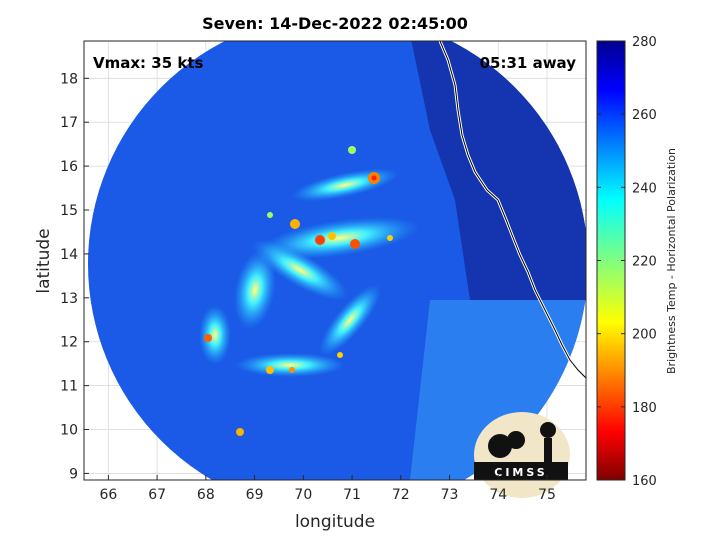 This screenshot has height=544, width=720. Describe the element at coordinates (401, 495) in the screenshot. I see `x-tick-label: 72` at that location.